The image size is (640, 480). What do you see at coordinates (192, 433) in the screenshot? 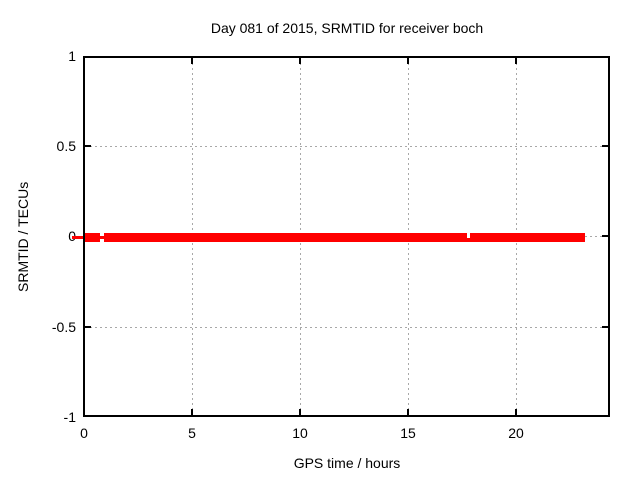
I see `x-tick-label: 5` at bounding box center [192, 433].